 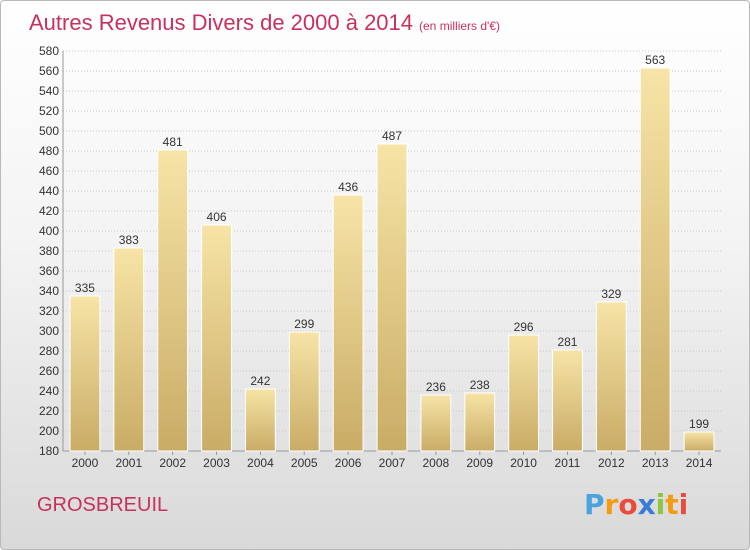 What do you see at coordinates (628, 504) in the screenshot?
I see `logo-letter: o` at bounding box center [628, 504].